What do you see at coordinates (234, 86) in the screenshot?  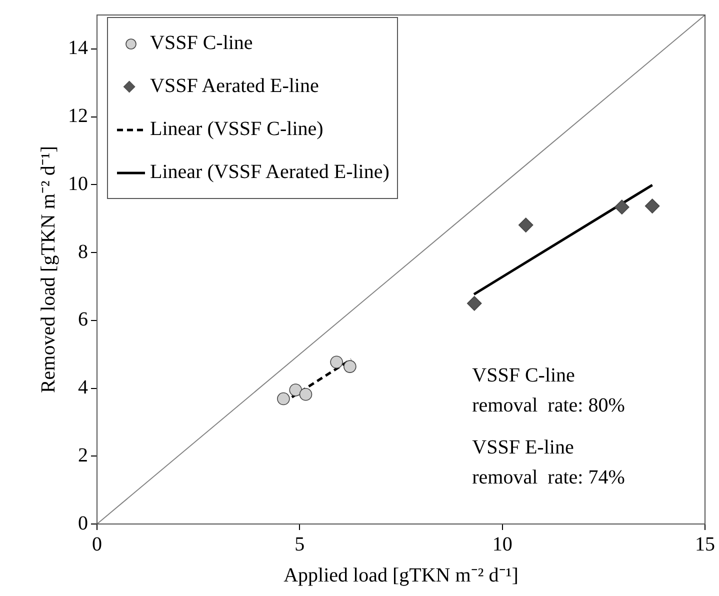 I see `legend-label: VSSF Aerated E-line` at bounding box center [234, 86].